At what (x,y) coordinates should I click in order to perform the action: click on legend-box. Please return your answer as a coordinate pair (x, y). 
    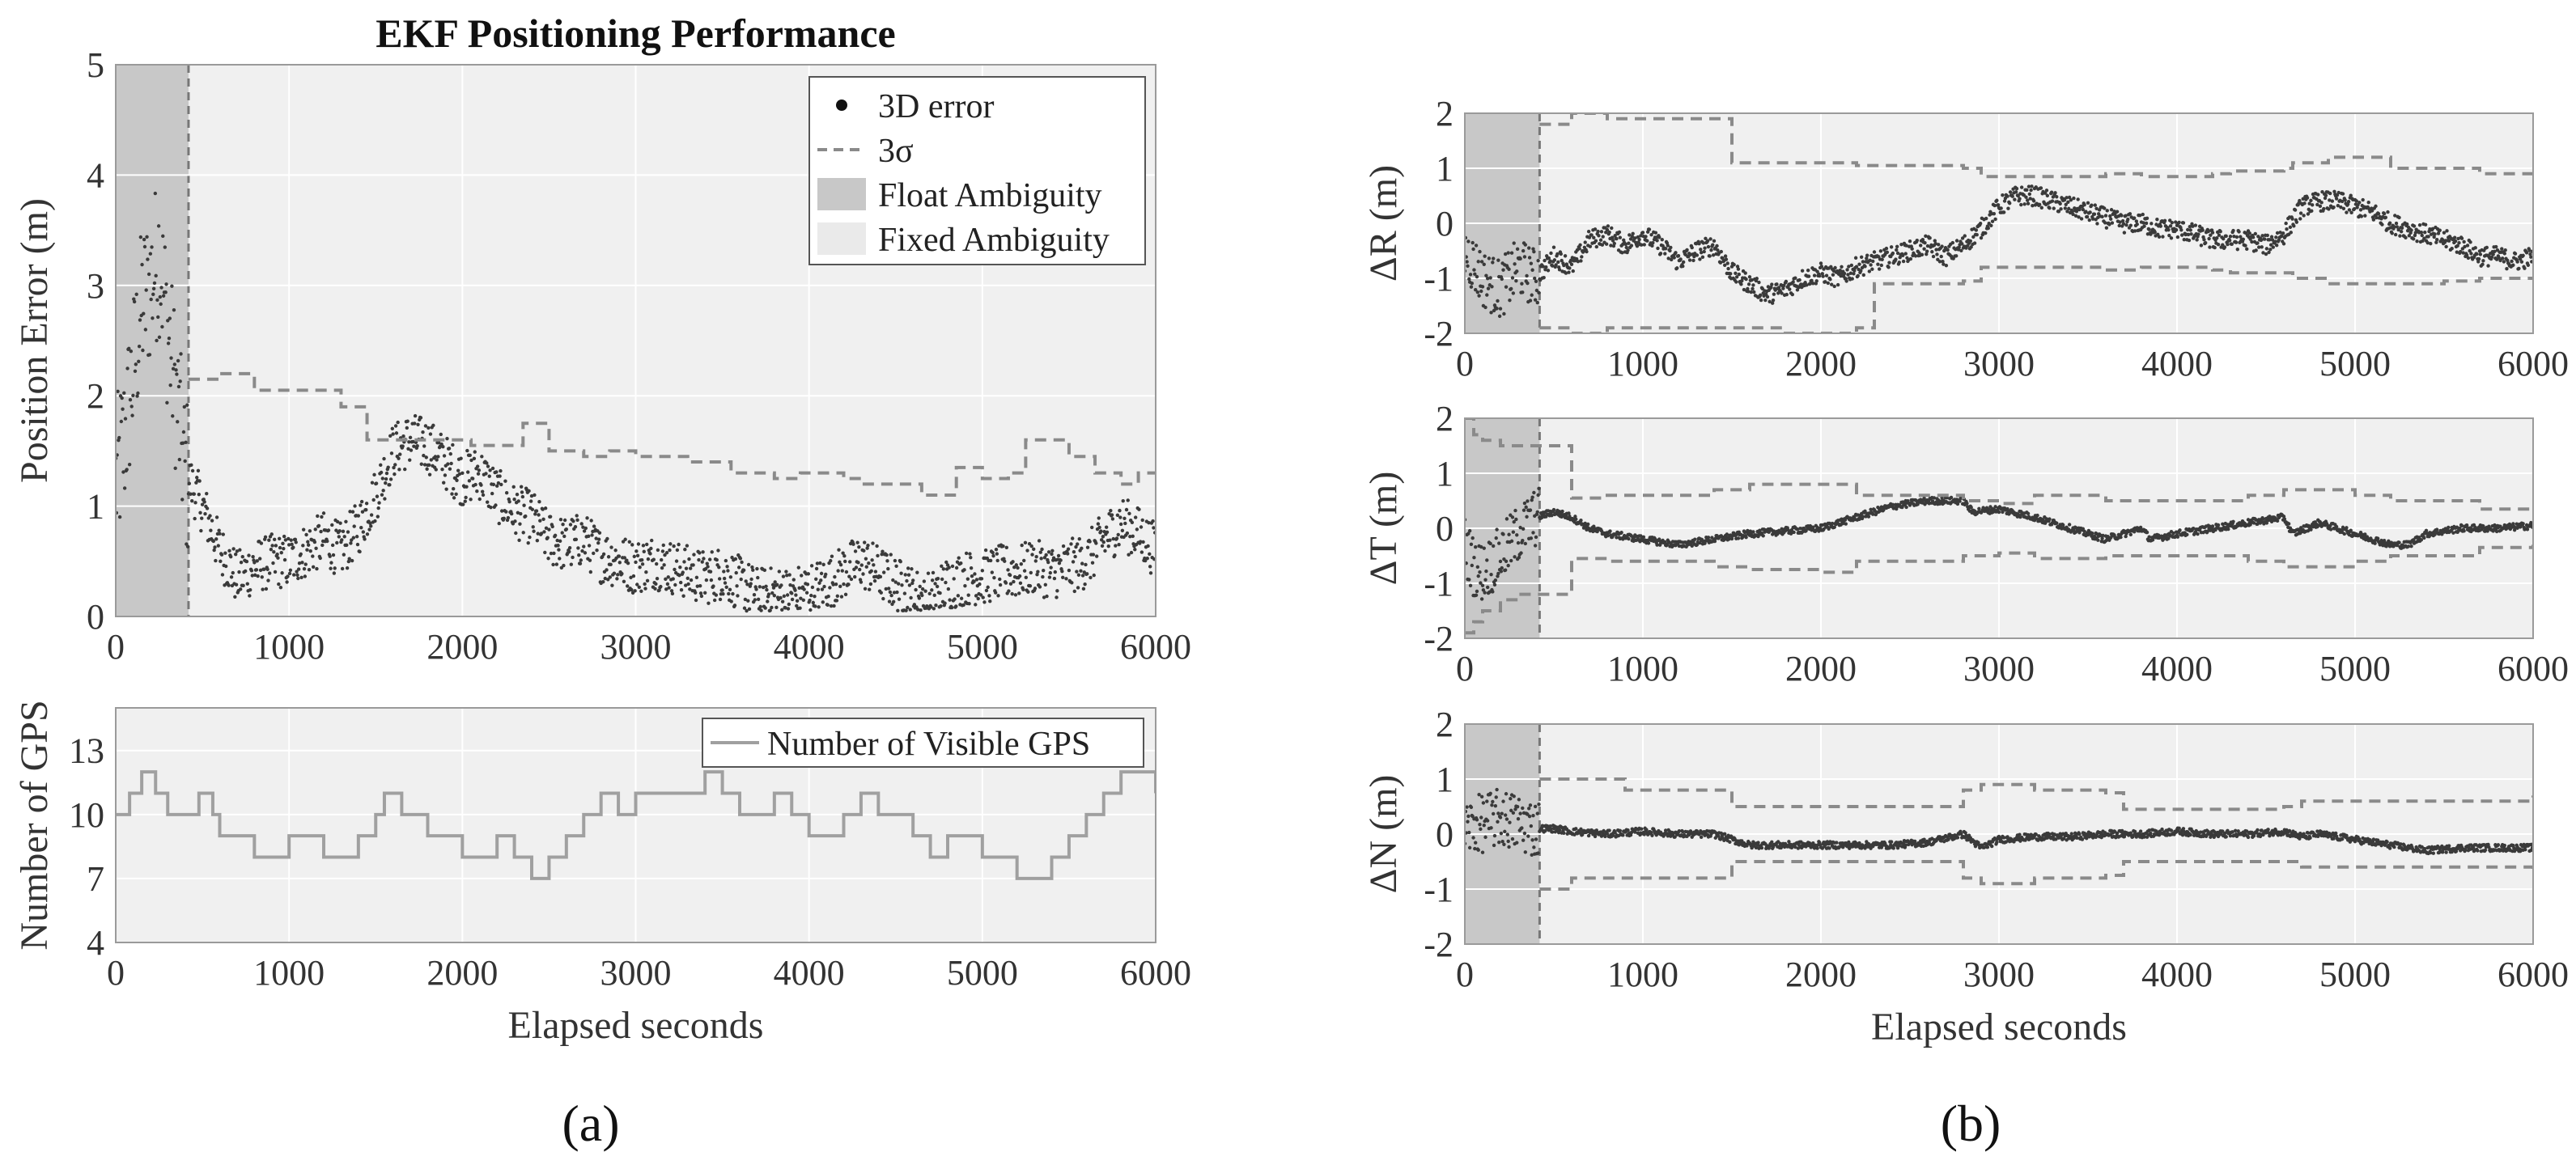
    Looking at the image, I should click on (923, 743).